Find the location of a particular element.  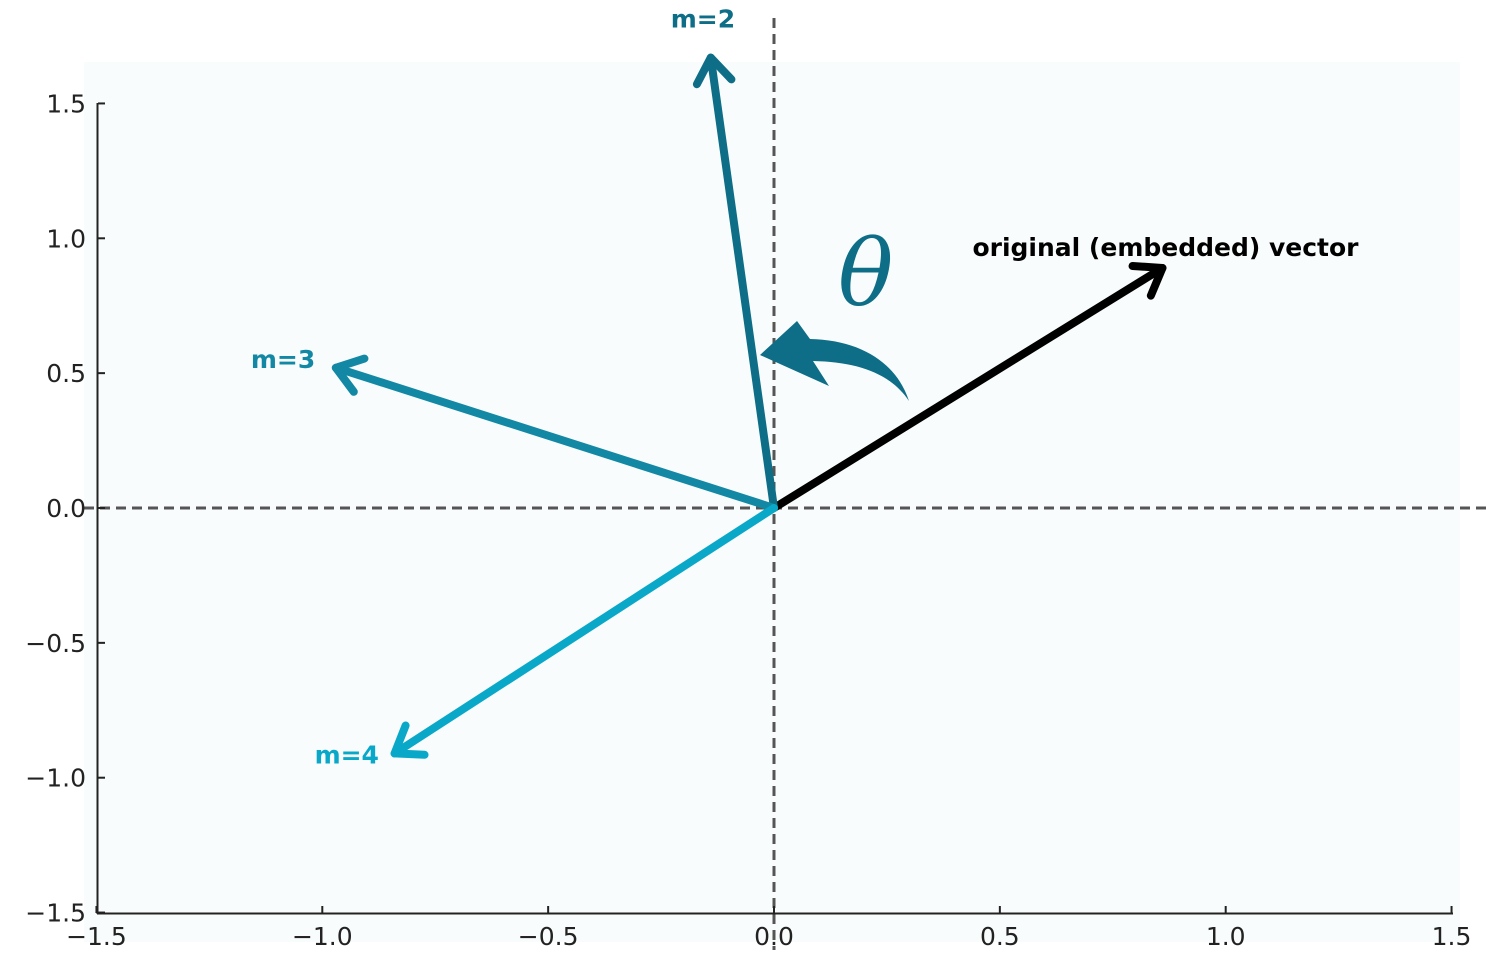

m3-vector-arrowhead is located at coordinates (350, 375).